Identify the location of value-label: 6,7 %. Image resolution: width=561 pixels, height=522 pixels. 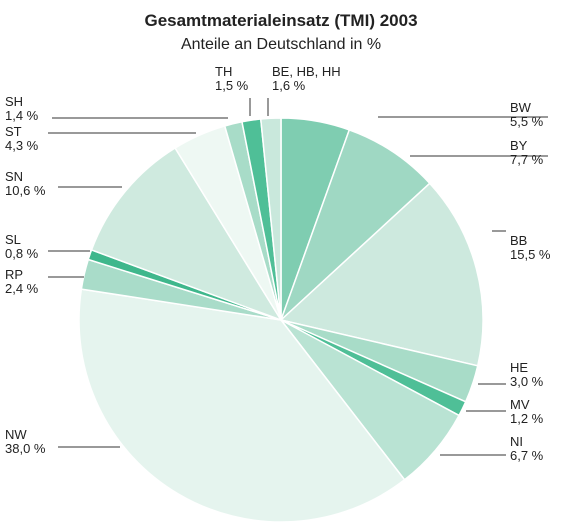
(527, 455).